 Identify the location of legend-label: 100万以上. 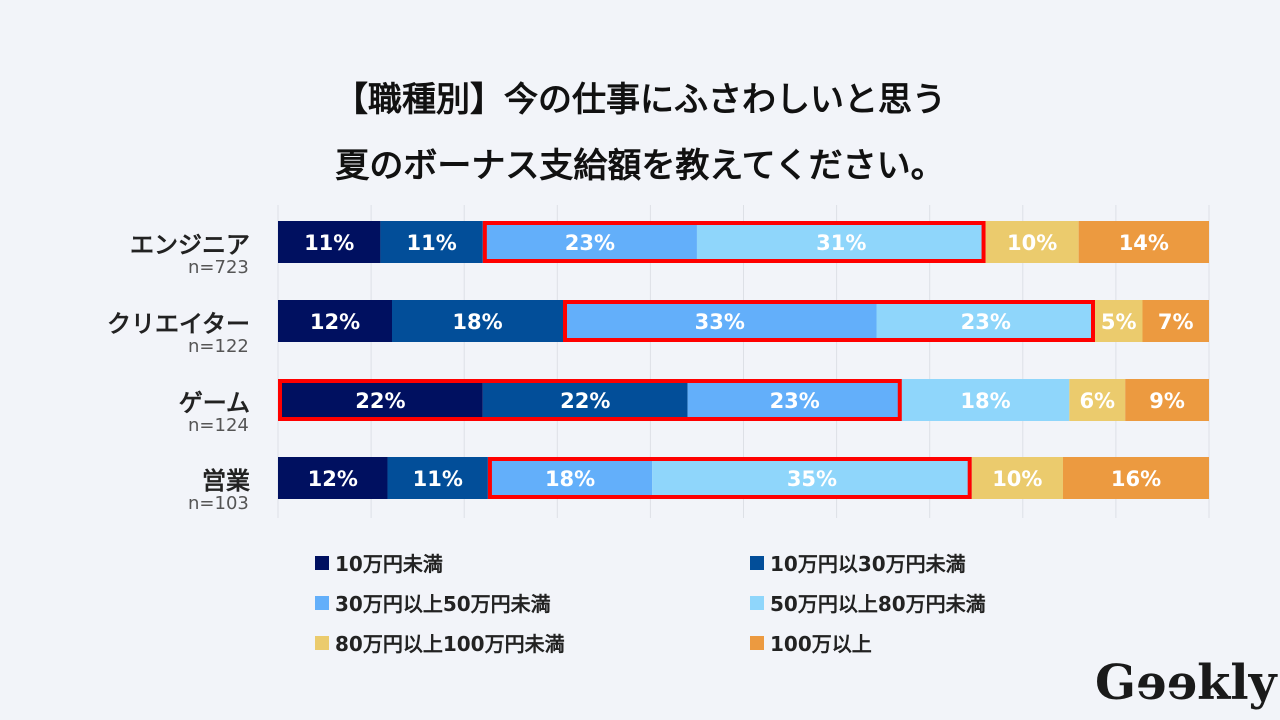
(821, 644).